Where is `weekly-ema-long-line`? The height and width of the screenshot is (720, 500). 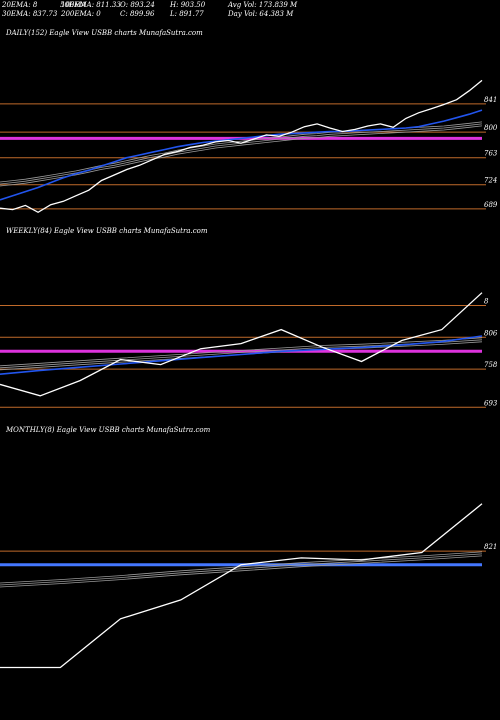 weekly-ema-long-line is located at coordinates (241, 352).